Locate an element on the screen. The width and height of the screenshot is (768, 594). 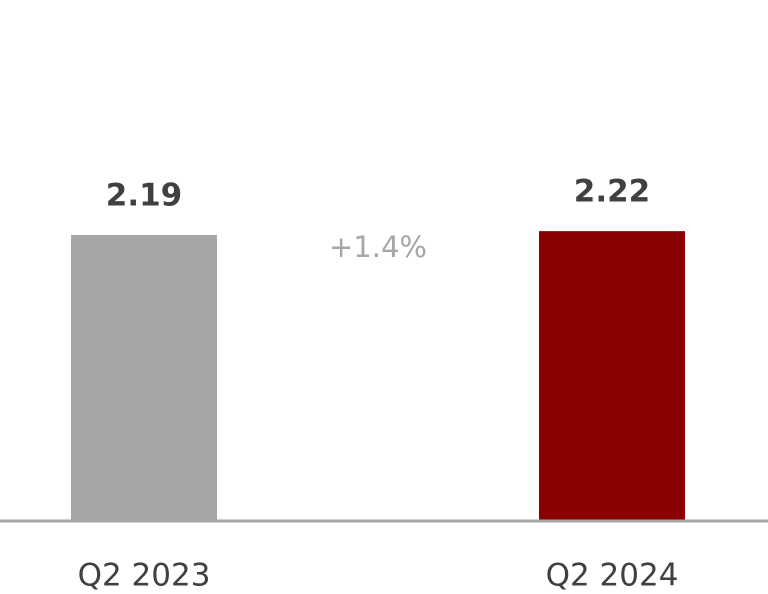
x-tick-label: Q2 2024 is located at coordinates (612, 576).